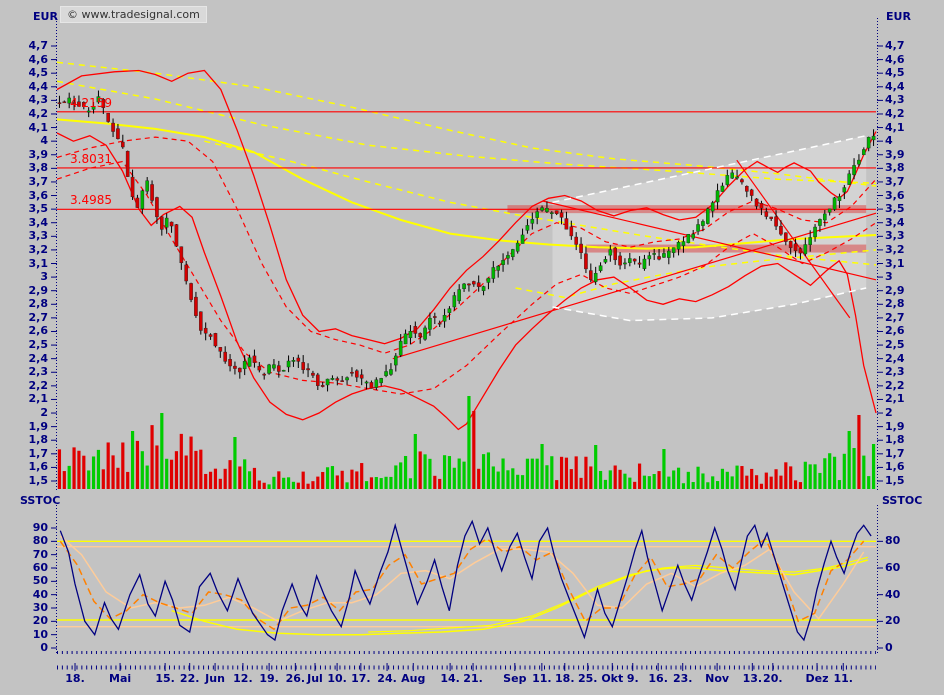  What do you see at coordinates (38, 181) in the screenshot?
I see `y-axis-label-left: 3,7` at bounding box center [38, 181].